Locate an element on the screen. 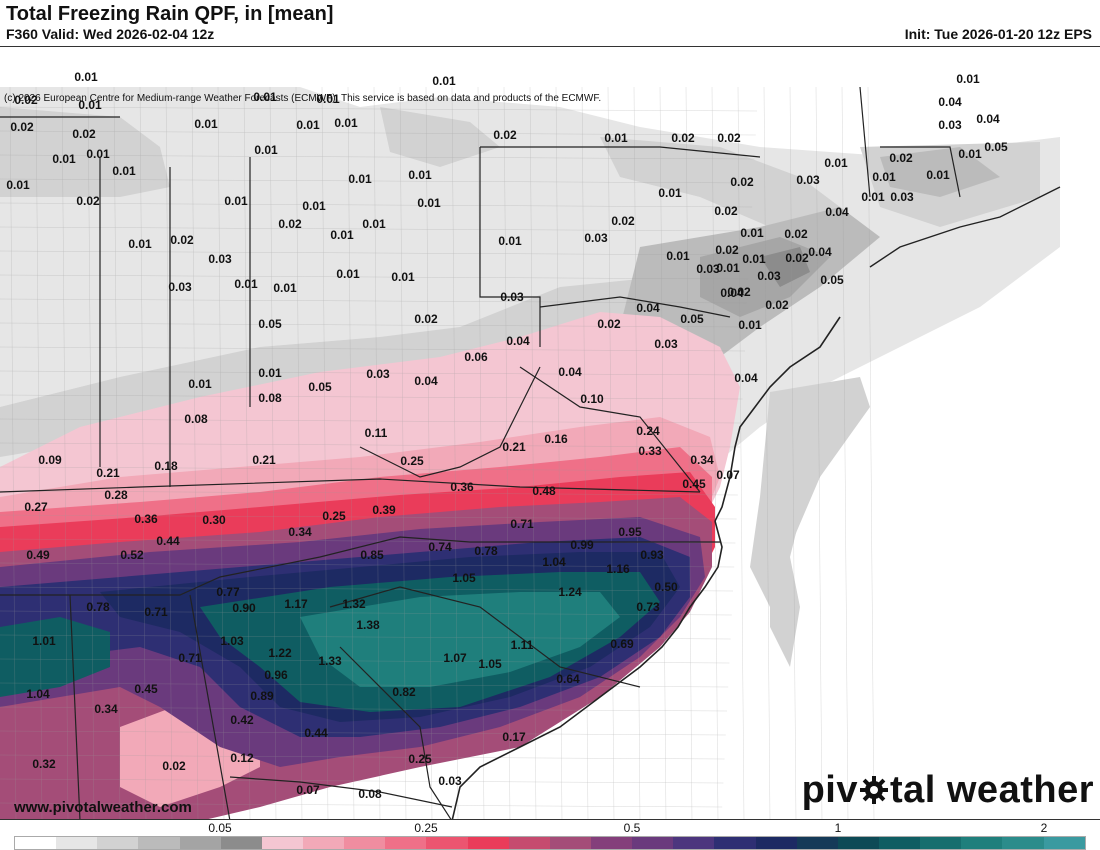 The width and height of the screenshot is (1100, 850). map-title: Total Freezing Rain QPF, in [mean] is located at coordinates (170, 14).